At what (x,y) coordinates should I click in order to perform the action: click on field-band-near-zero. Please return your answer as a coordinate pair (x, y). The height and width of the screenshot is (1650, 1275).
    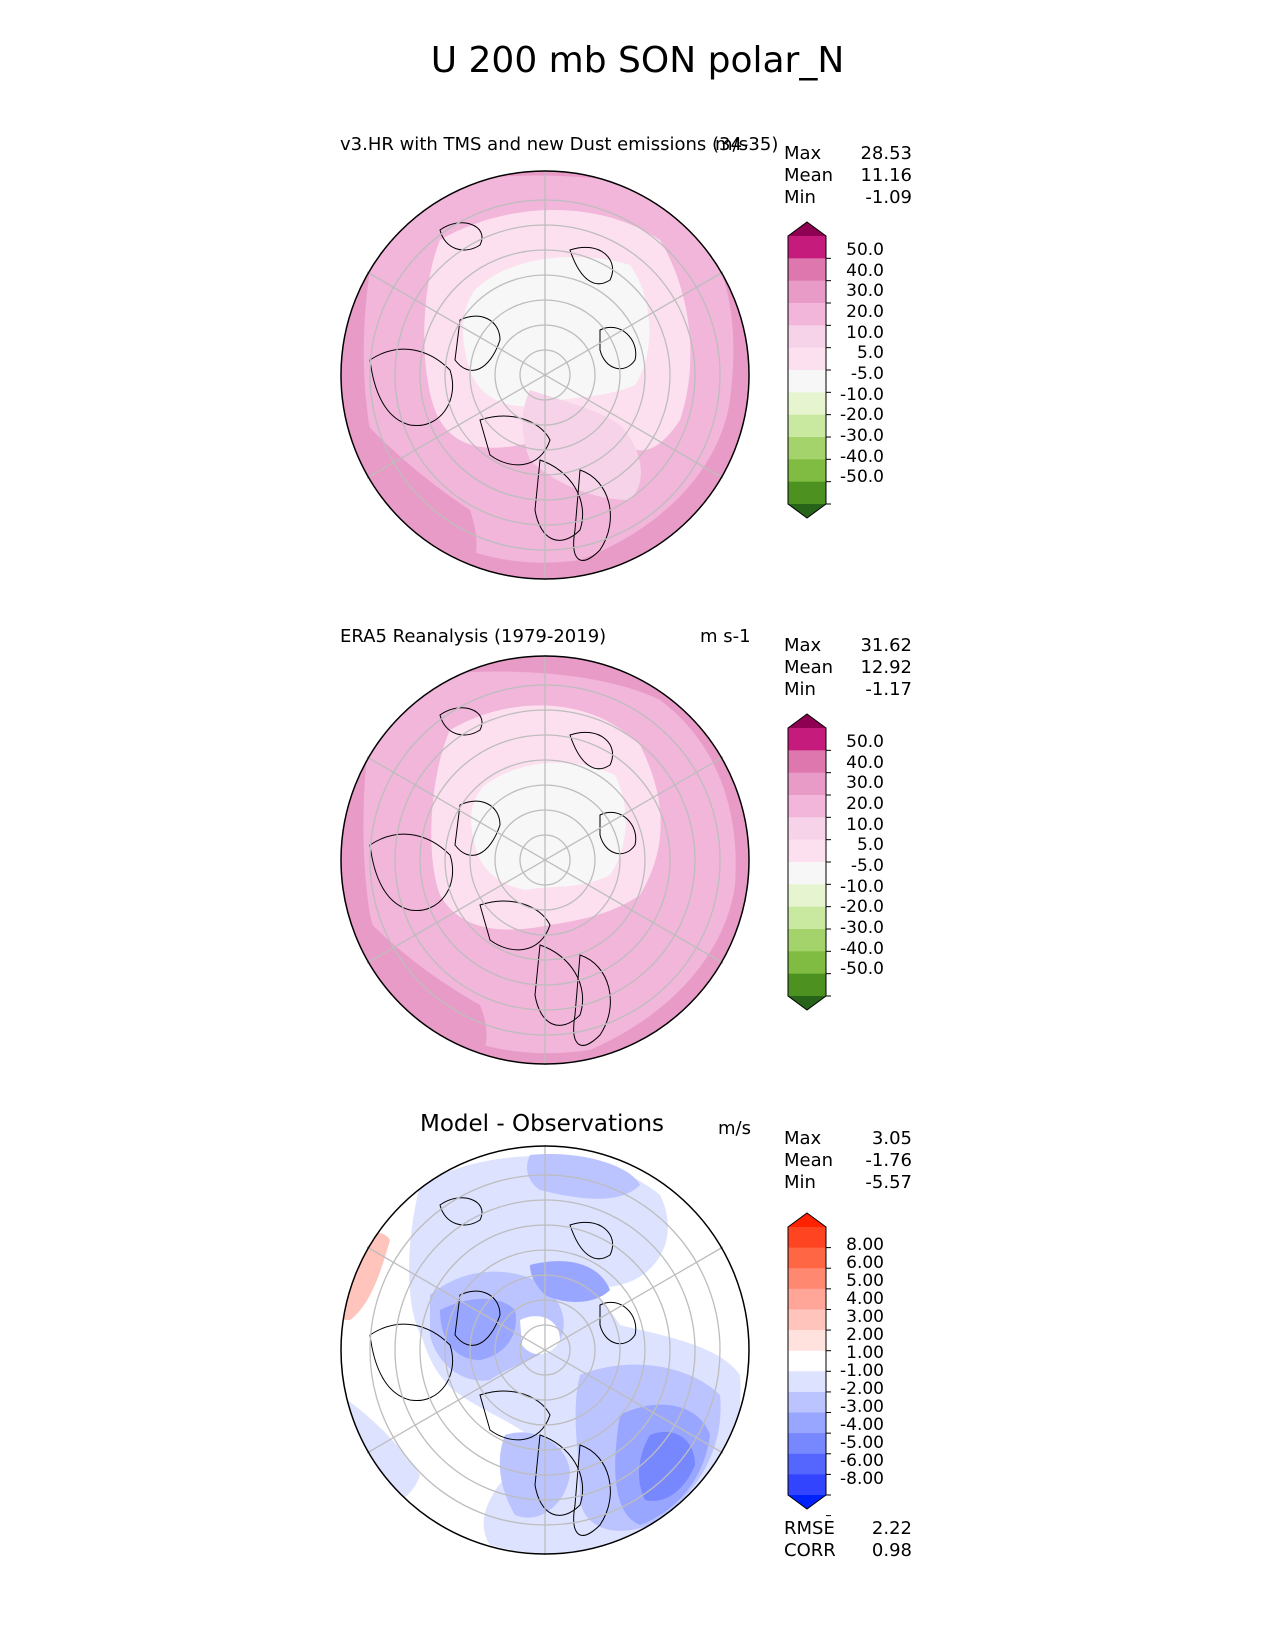
    Looking at the image, I should click on (548, 826).